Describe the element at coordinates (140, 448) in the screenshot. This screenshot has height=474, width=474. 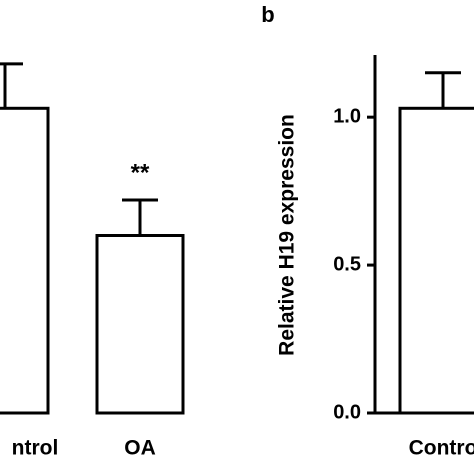
I see `x-tick-label: OA` at that location.